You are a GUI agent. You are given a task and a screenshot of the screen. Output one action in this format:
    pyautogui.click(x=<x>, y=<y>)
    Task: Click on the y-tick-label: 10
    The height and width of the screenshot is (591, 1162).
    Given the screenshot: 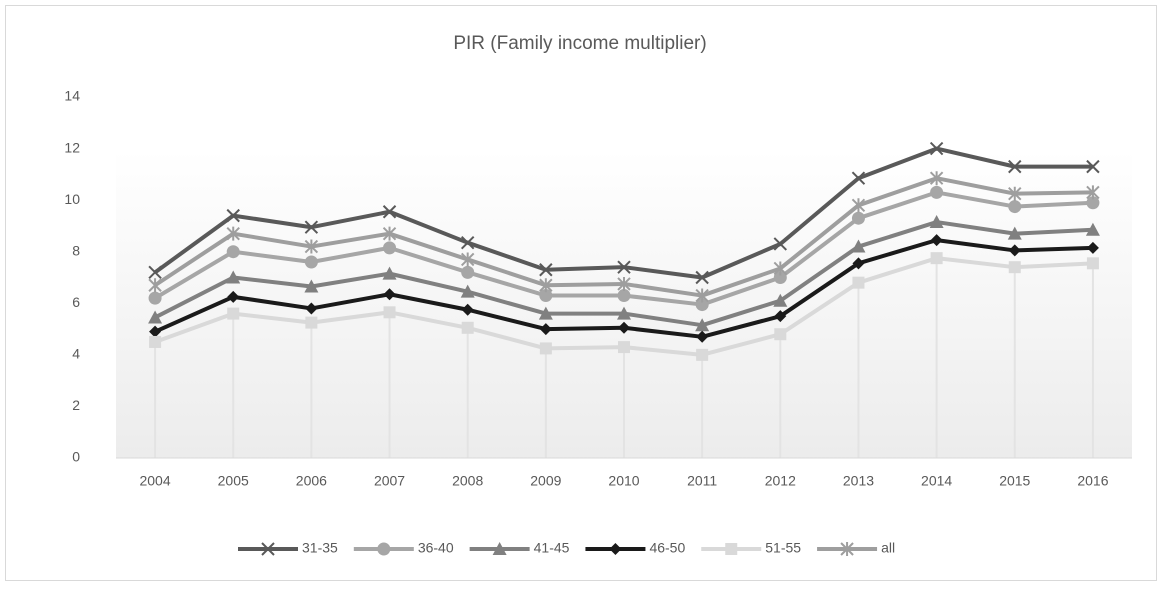 What is the action you would take?
    pyautogui.click(x=72, y=199)
    